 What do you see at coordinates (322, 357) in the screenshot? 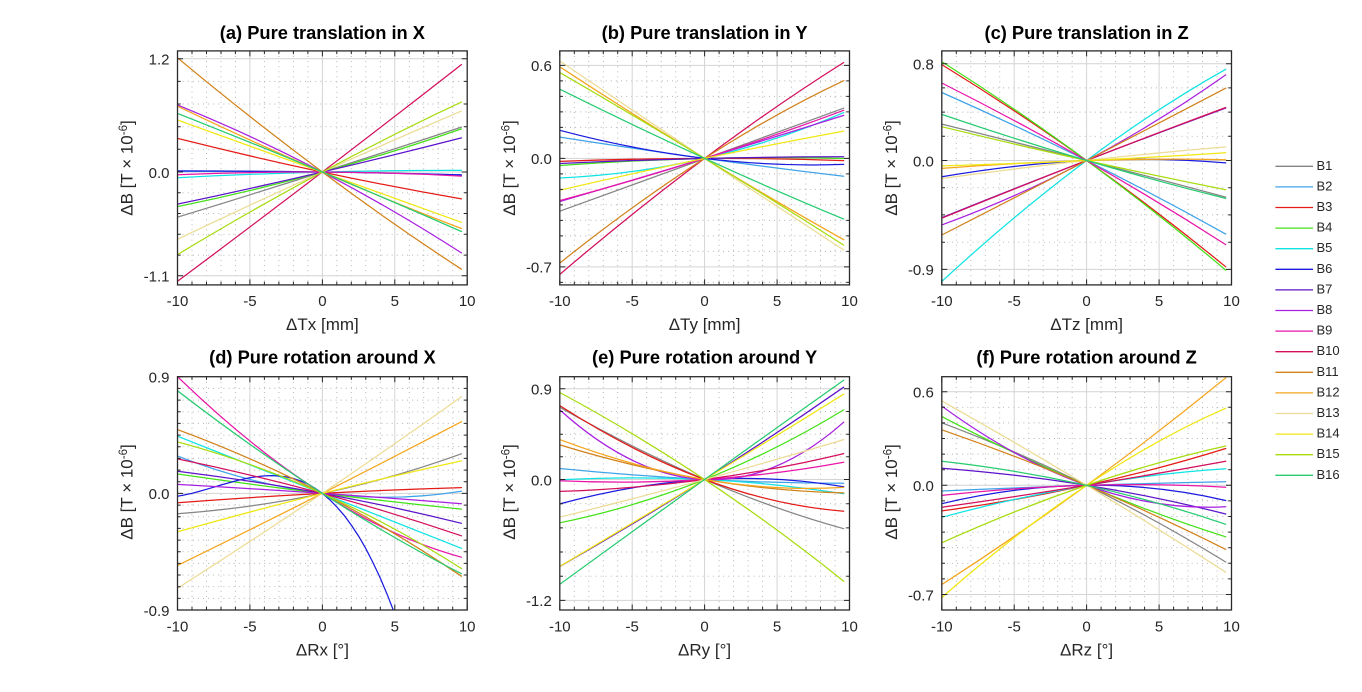
I see `svg-text: (d) Pure rotation around X` at bounding box center [322, 357].